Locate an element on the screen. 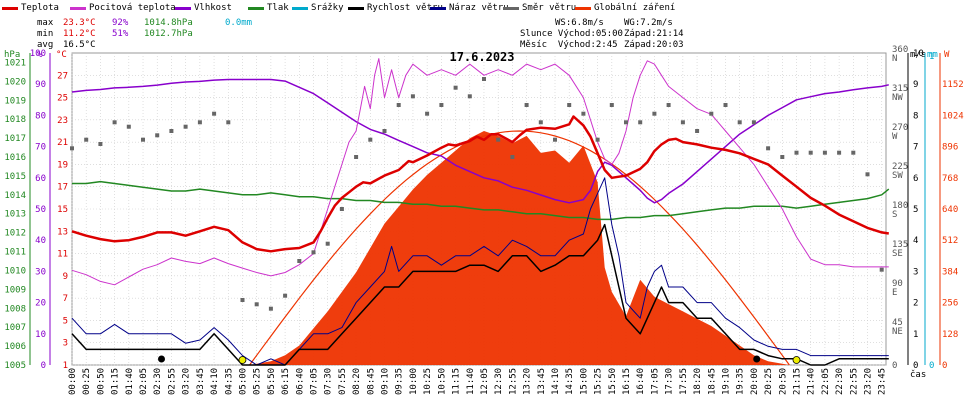  rain-tick: 1 is located at coordinates (931, 57).